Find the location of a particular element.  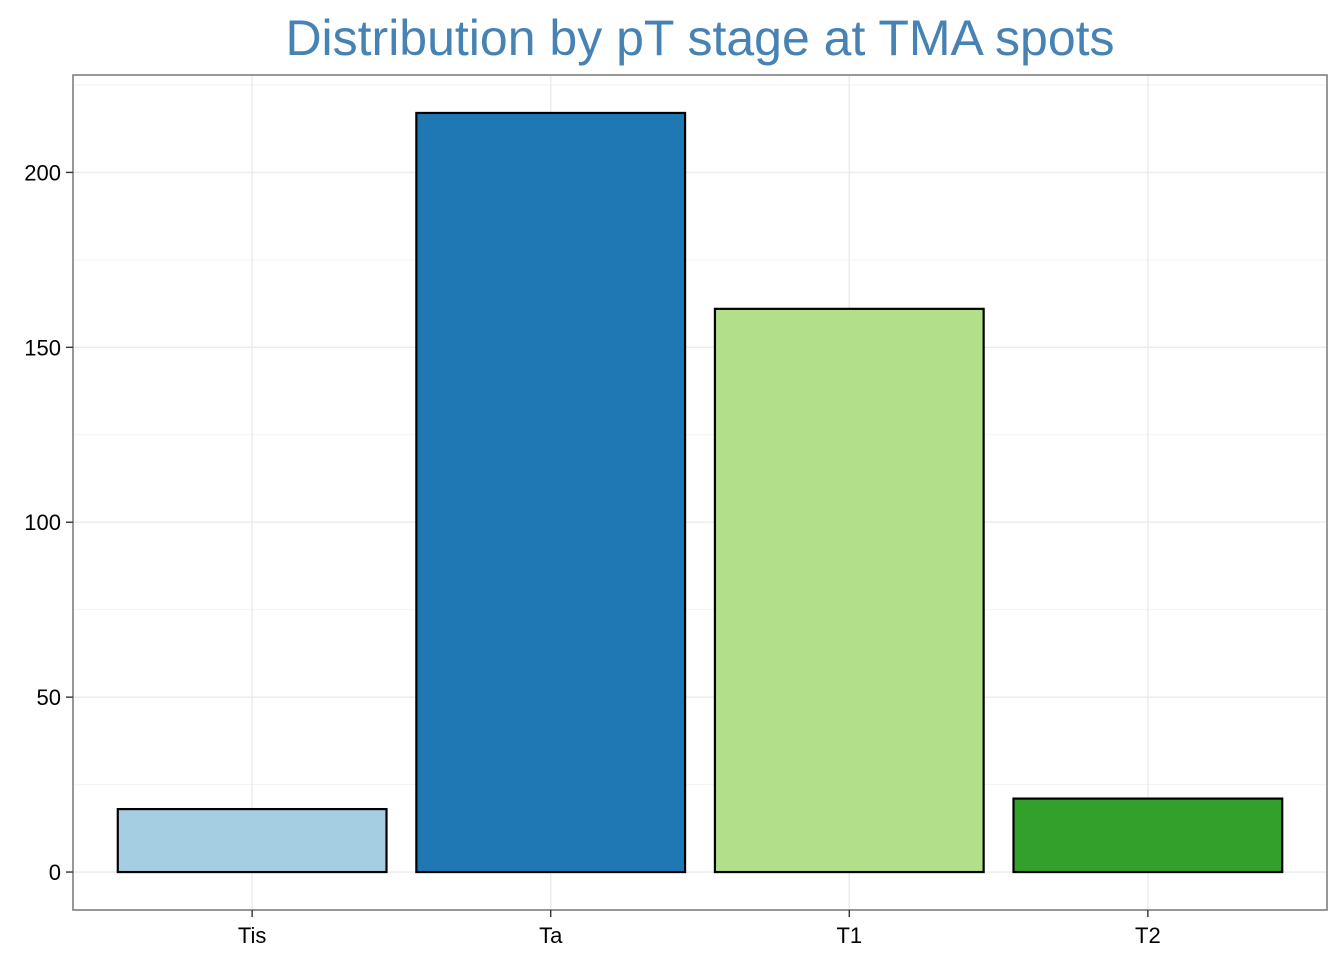

y-axis: 0 50 100 150 200 is located at coordinates (48, 522).